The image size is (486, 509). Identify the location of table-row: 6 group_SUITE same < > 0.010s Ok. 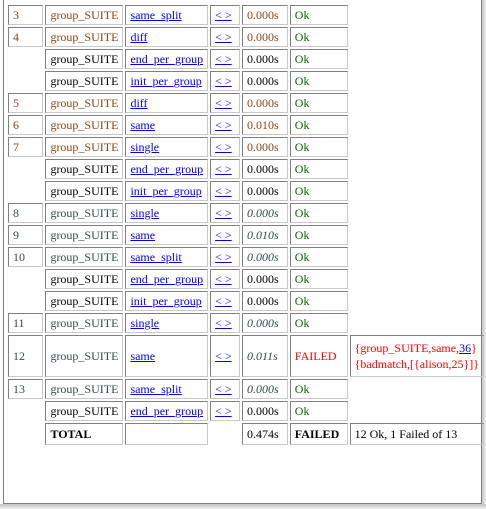
(246, 125).